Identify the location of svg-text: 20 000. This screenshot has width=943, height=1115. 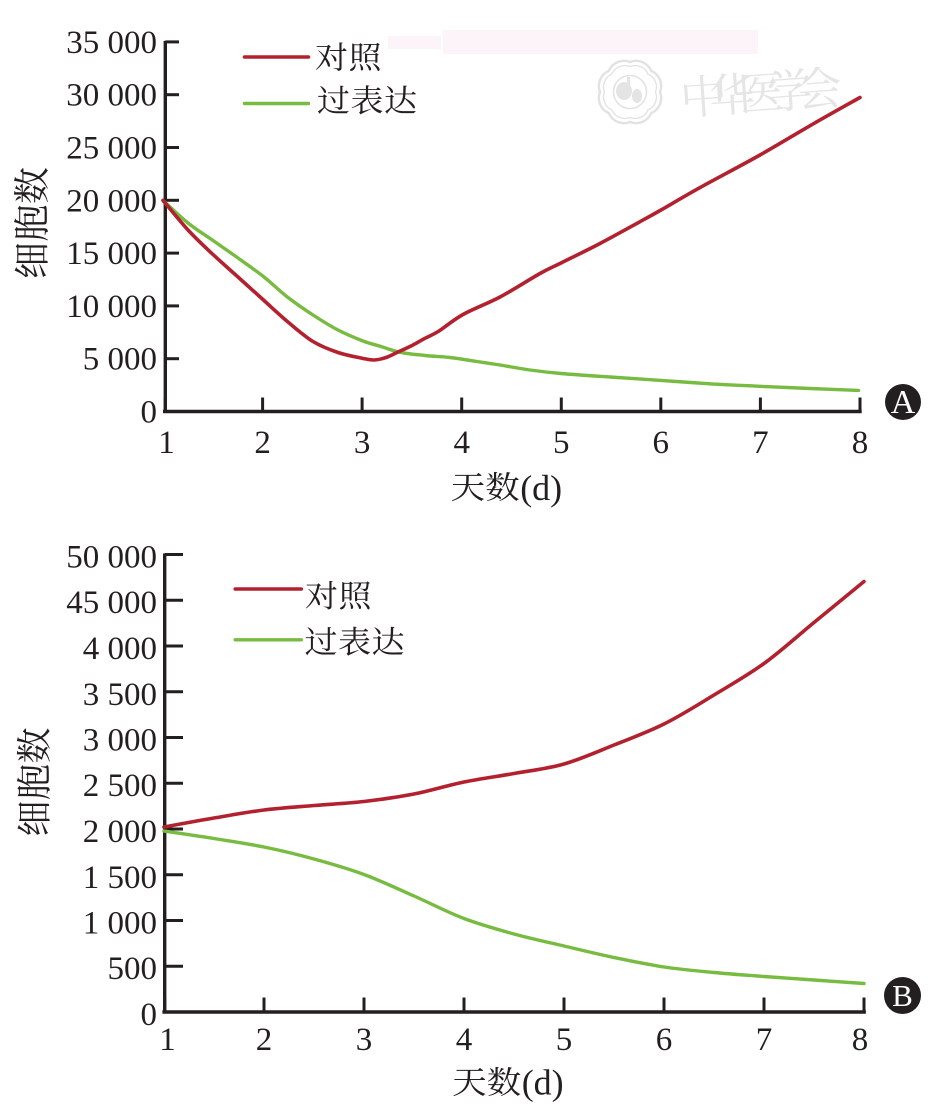
(111, 201).